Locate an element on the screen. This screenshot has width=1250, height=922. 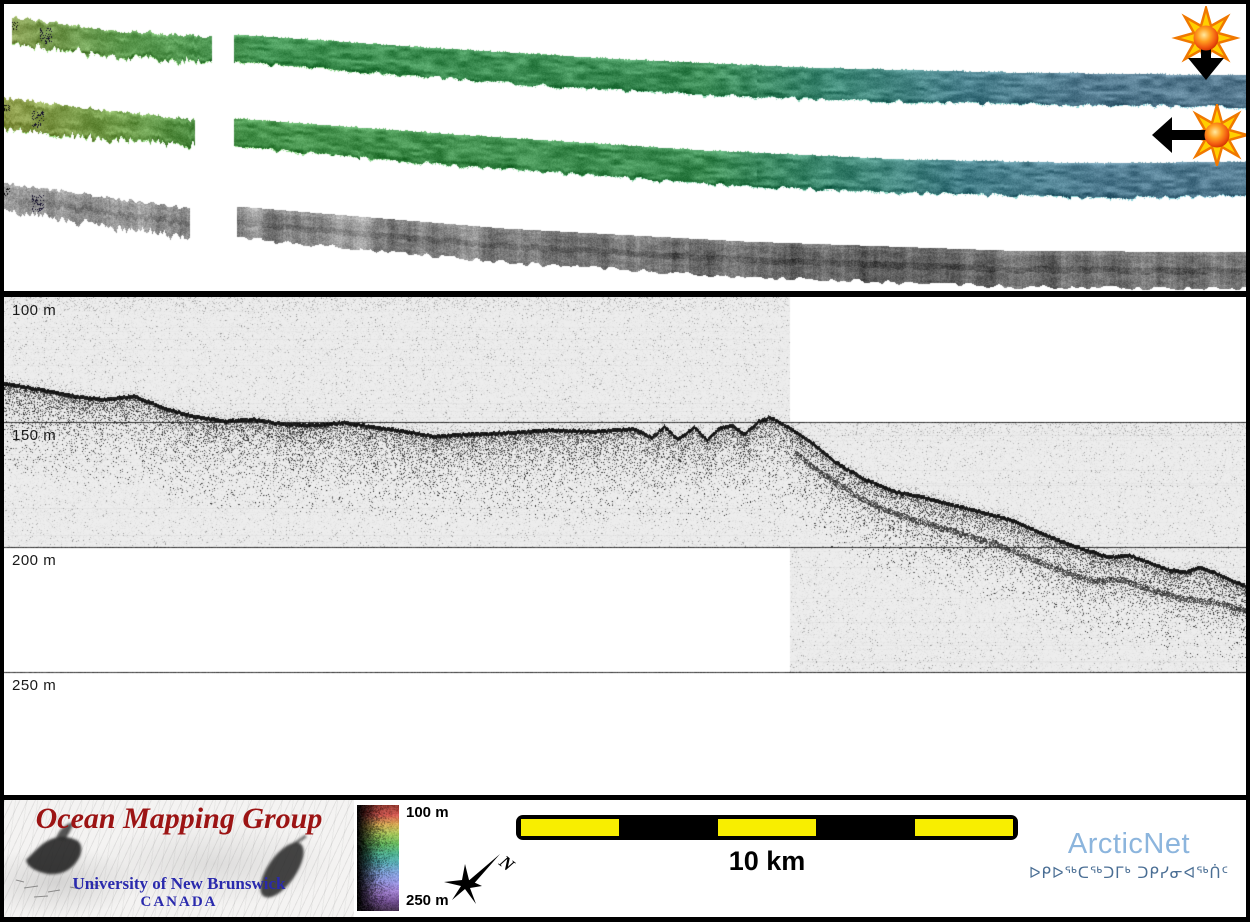
arcticnet-inuktitut: ᐅᑭᐅᖅᑕᖅᑐᒥᒃ ᑐᑭᓯᓂᐊᖅᑏᑦ is located at coordinates (1129, 873).